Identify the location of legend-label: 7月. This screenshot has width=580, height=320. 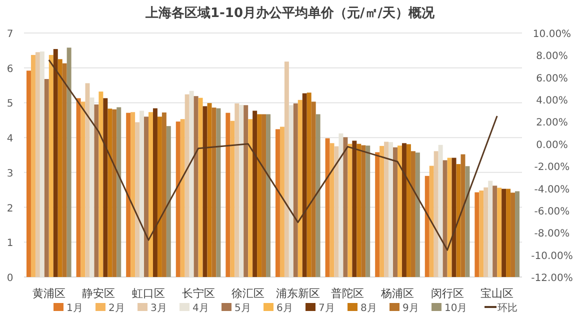
(326, 308).